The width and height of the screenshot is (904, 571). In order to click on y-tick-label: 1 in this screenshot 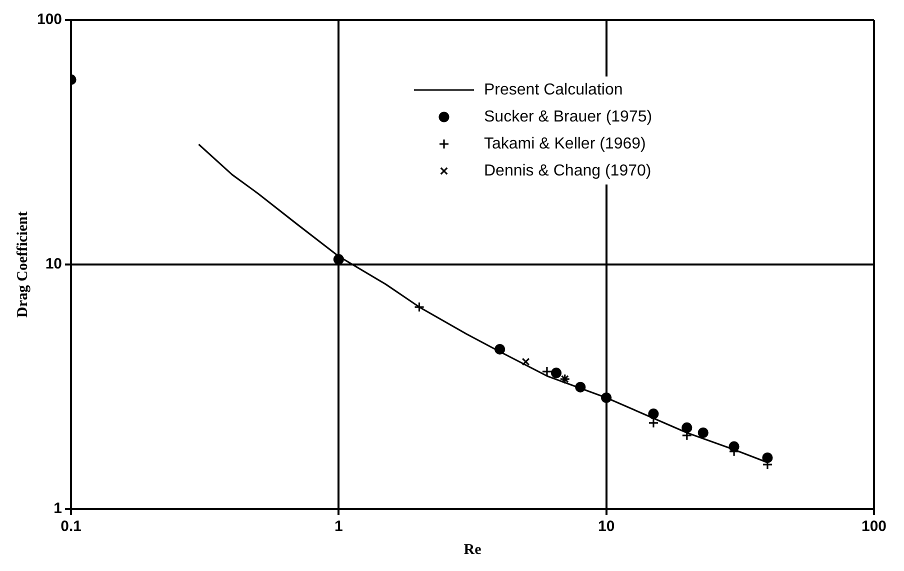, I will do `click(58, 509)`.